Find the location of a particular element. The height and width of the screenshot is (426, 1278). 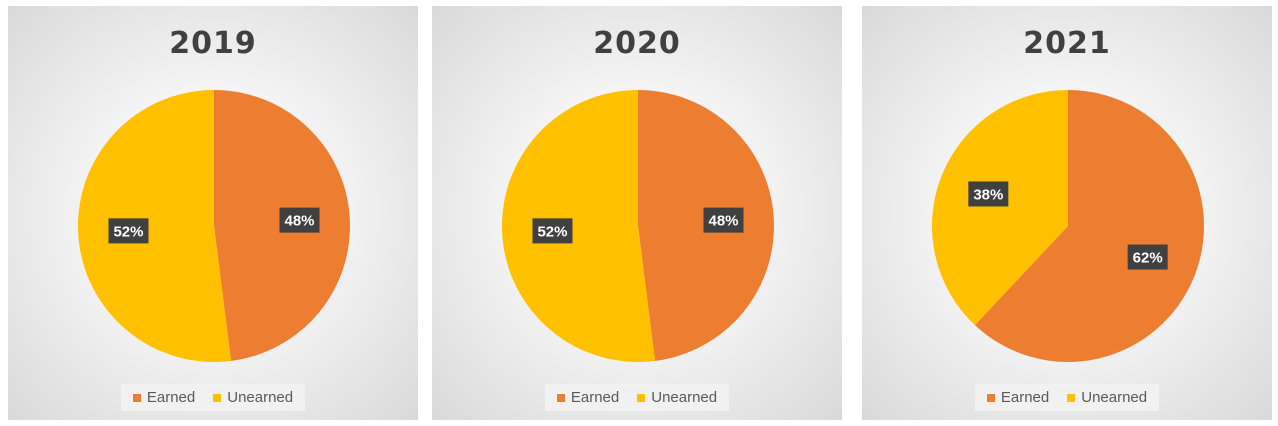

data-label-earned: 62% is located at coordinates (1147, 257).